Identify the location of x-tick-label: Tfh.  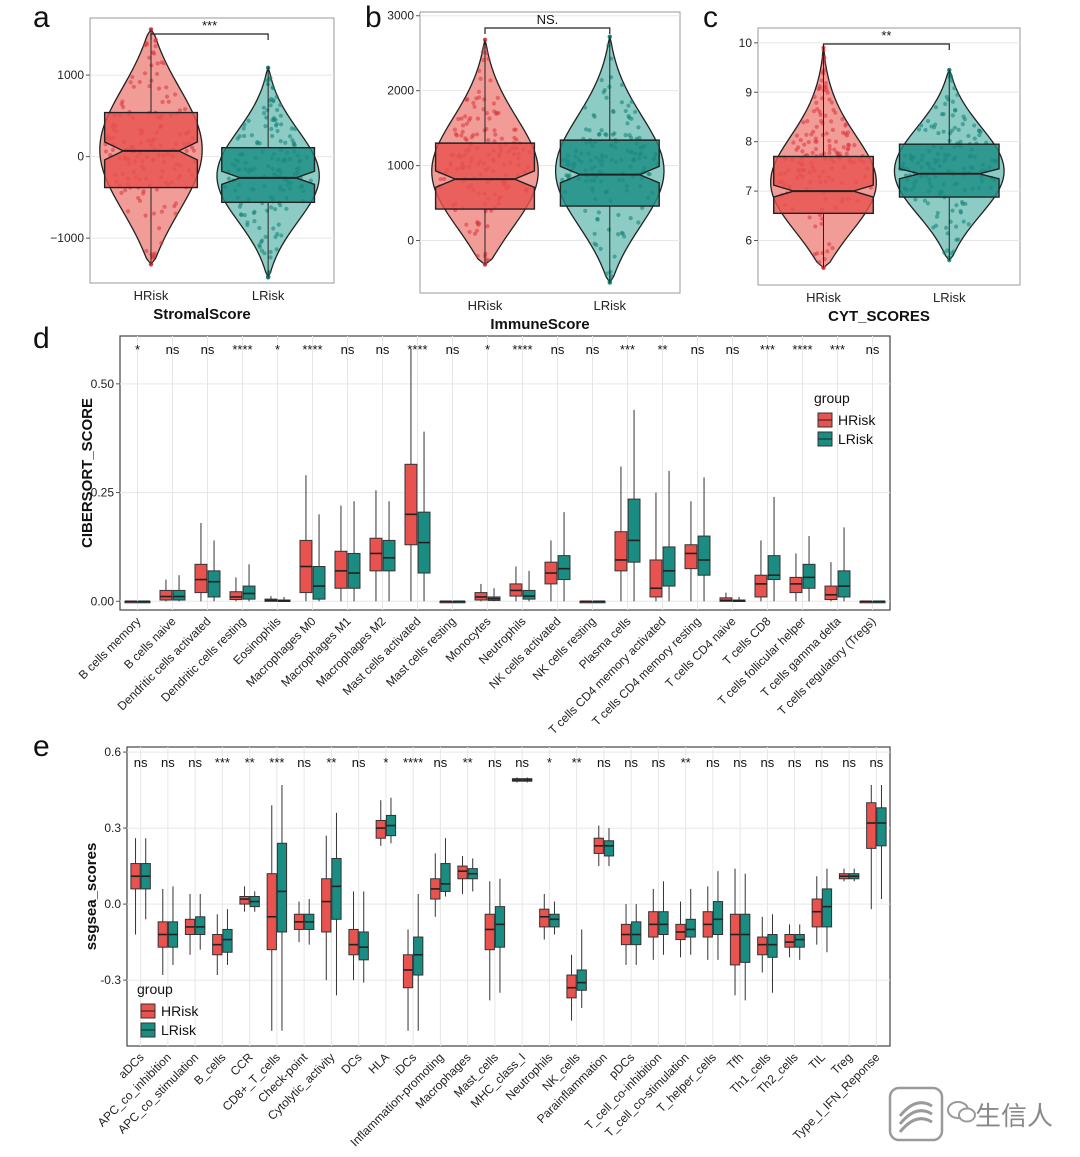
(735, 1061).